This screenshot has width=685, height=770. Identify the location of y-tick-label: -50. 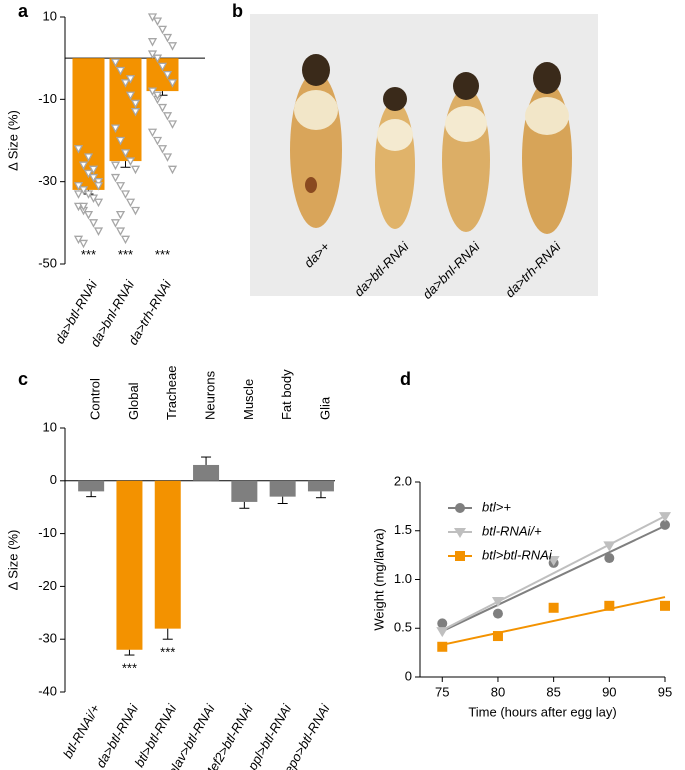
(47, 262).